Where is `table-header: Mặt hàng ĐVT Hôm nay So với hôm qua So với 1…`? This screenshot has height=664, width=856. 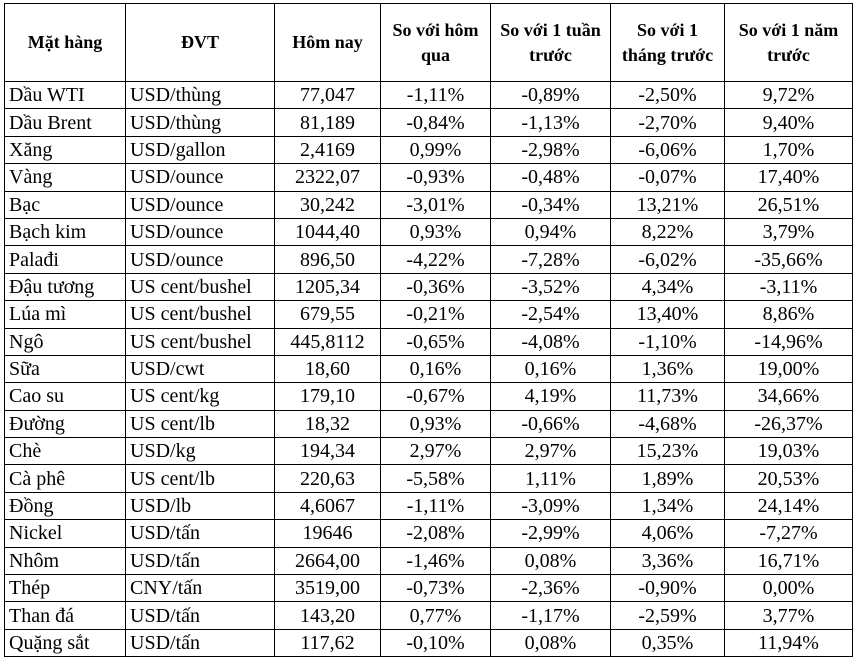 table-header: Mặt hàng ĐVT Hôm nay So với hôm qua So với 1… is located at coordinates (428, 42).